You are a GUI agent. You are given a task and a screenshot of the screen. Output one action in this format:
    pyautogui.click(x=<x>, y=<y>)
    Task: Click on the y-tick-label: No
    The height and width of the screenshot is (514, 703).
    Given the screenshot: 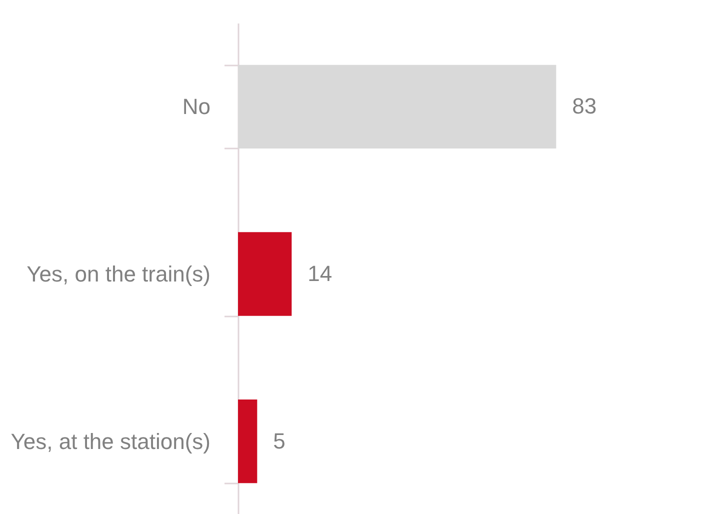 What is the action you would take?
    pyautogui.click(x=196, y=107)
    